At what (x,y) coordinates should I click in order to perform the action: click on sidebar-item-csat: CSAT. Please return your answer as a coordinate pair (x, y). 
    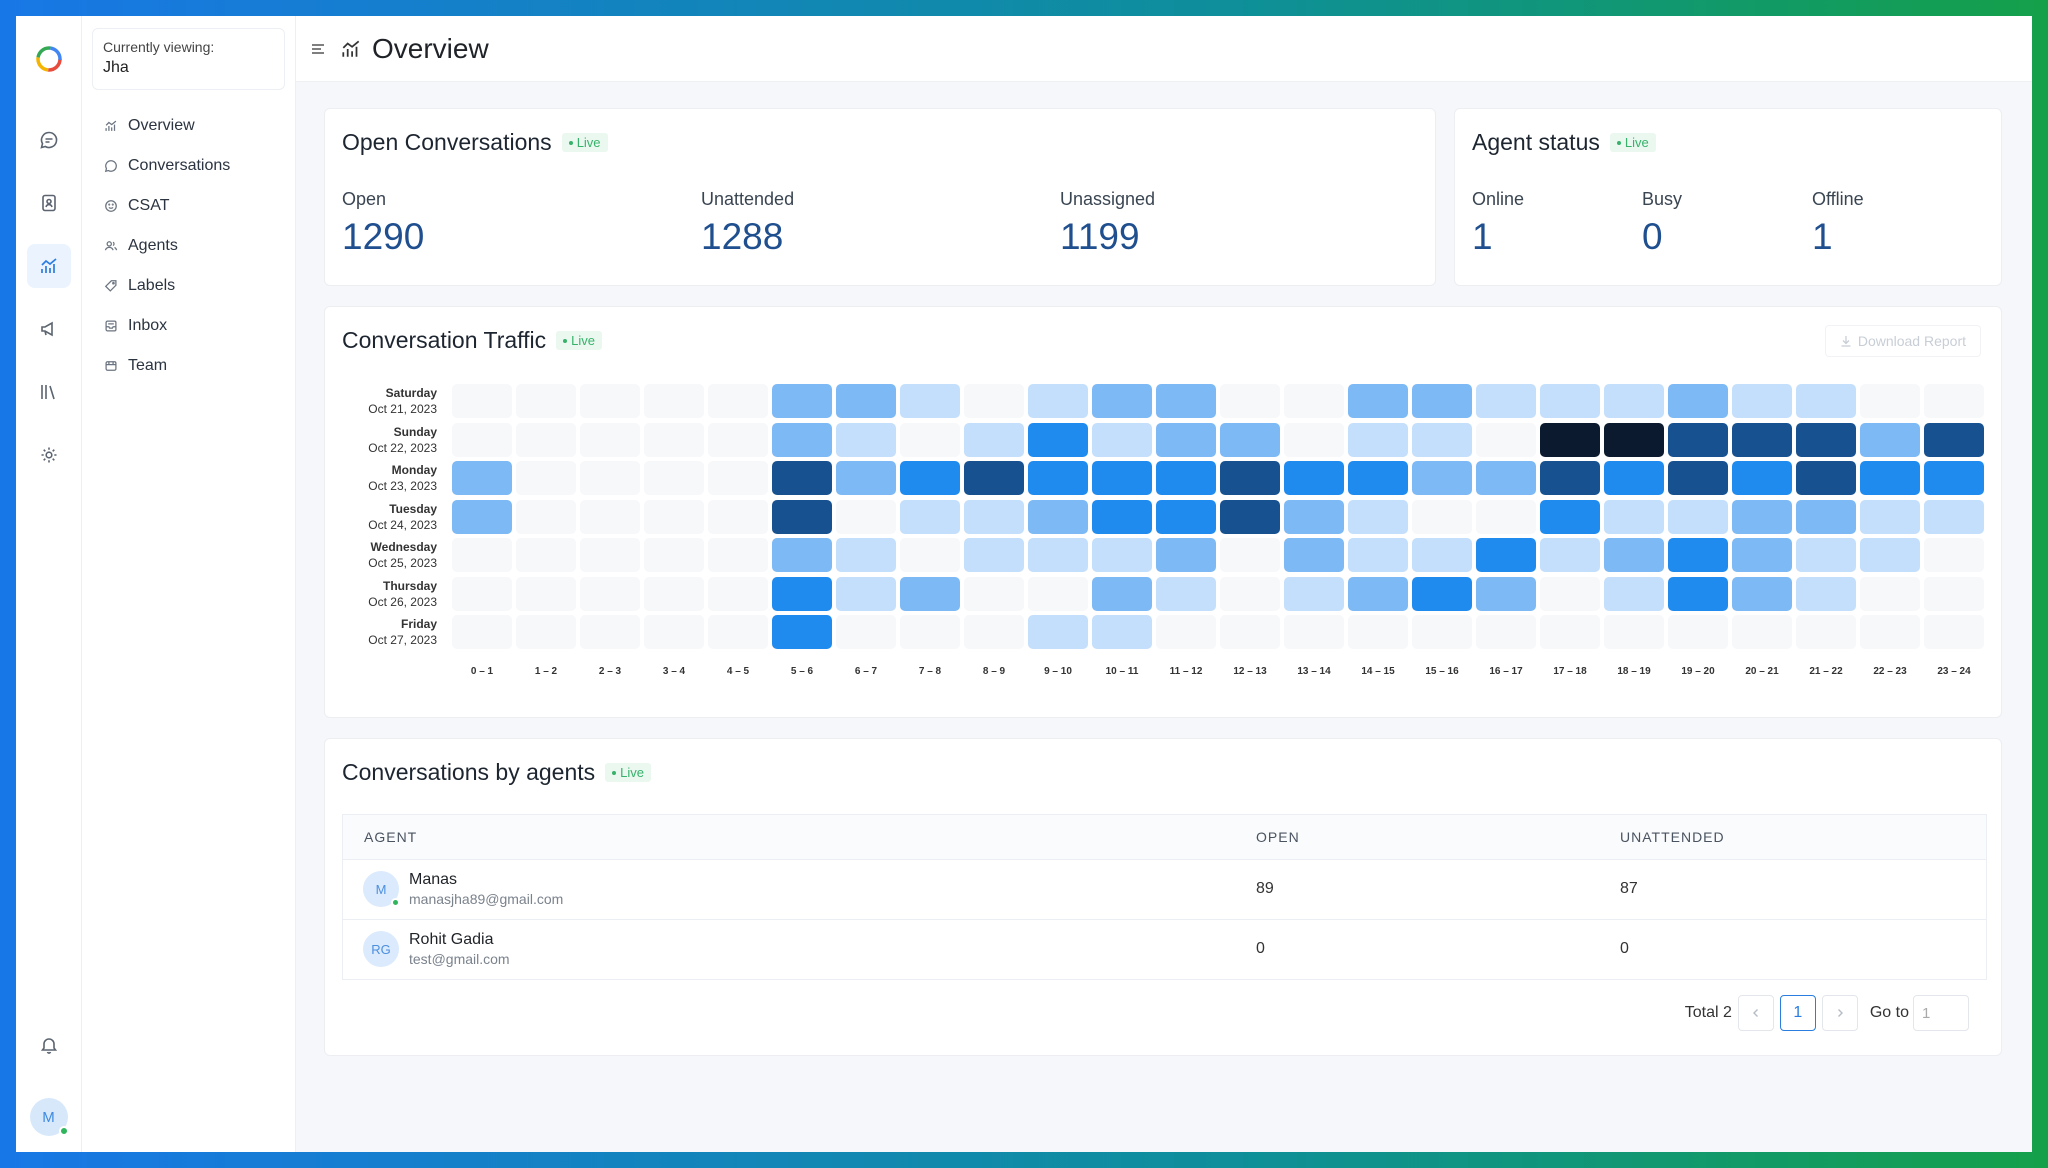
    Looking at the image, I should click on (188, 206).